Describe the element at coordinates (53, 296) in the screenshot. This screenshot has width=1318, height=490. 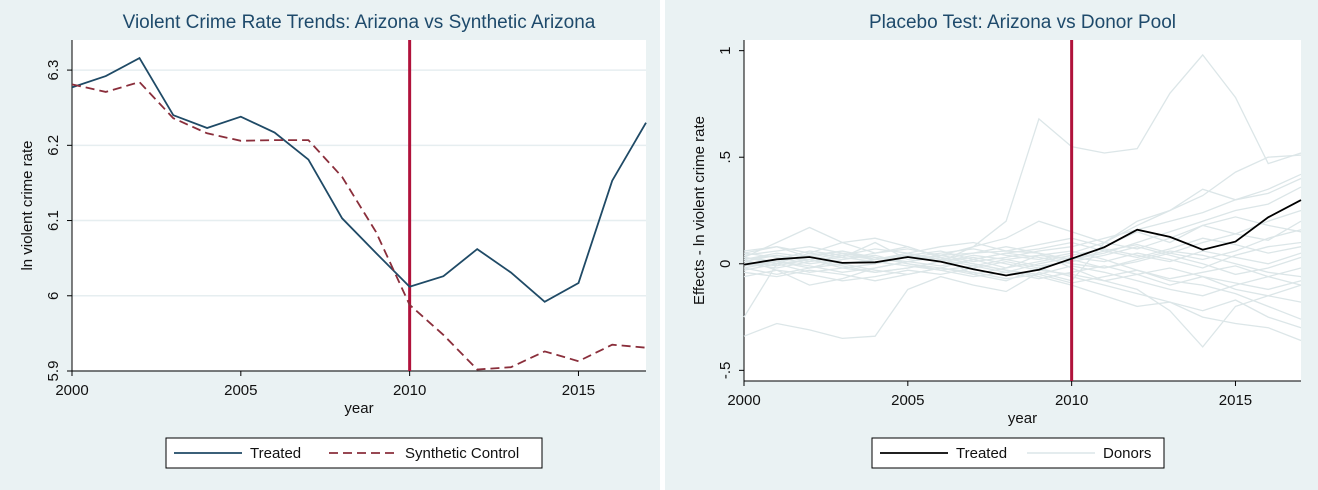
I see `y-tick-label: 6` at that location.